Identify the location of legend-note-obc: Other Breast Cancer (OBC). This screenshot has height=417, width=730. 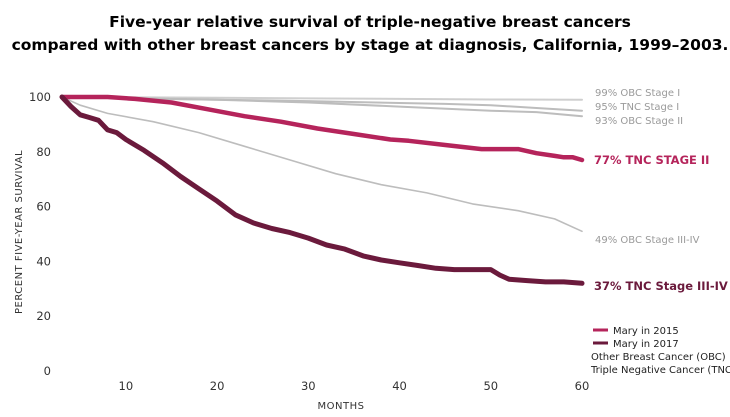
(658, 357).